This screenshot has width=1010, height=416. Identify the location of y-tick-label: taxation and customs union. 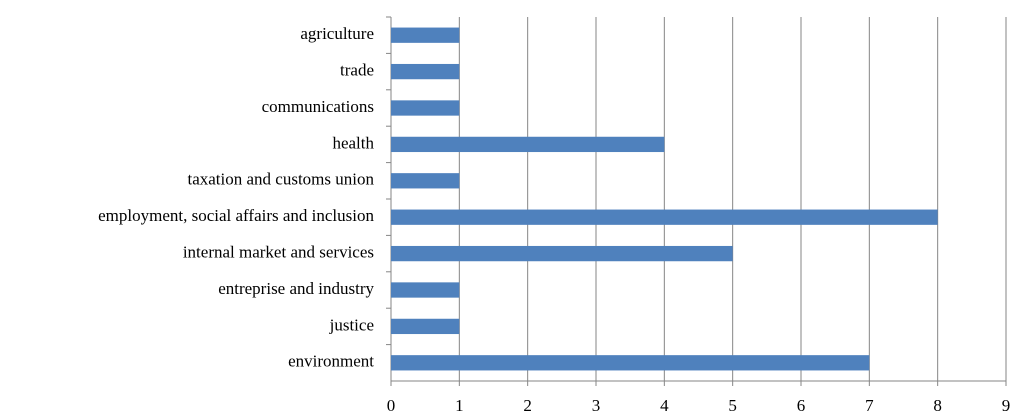
(280, 179).